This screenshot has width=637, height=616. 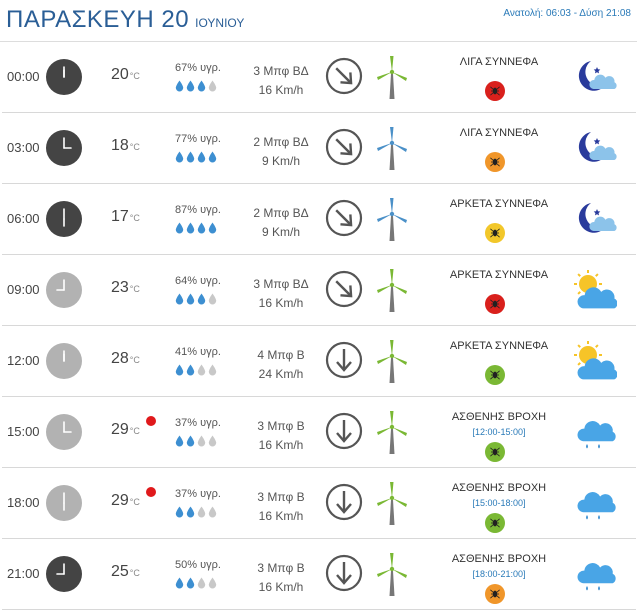 I want to click on temperature: 18°C, so click(x=125, y=146).